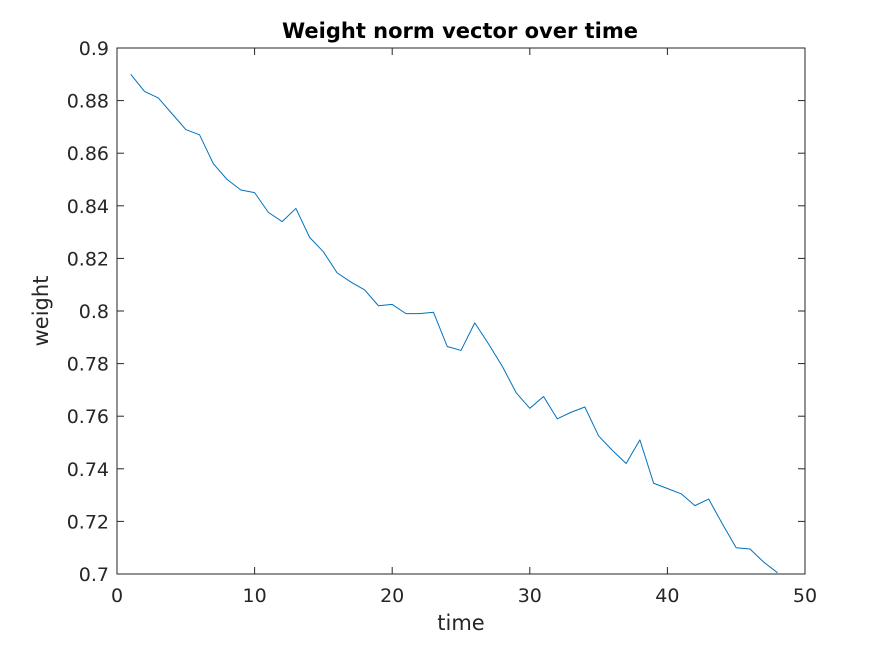 The image size is (891, 645). What do you see at coordinates (460, 31) in the screenshot?
I see `chart-title: Weight norm vector over time` at bounding box center [460, 31].